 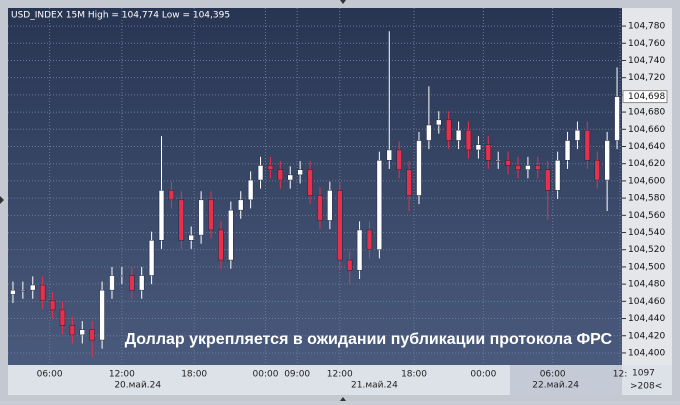 What do you see at coordinates (646, 130) in the screenshot?
I see `y-tick-label: 104,660` at bounding box center [646, 130].